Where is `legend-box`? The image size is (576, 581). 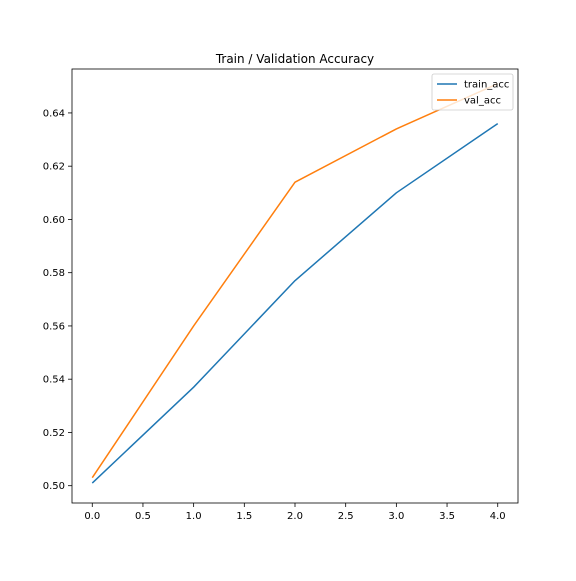
legend-box is located at coordinates (472, 92).